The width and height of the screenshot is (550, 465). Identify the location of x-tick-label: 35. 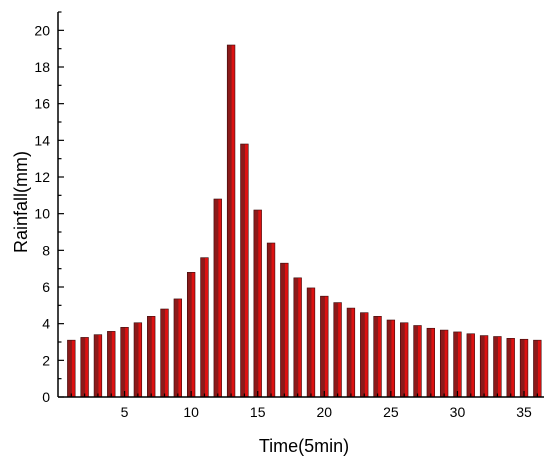
(524, 412).